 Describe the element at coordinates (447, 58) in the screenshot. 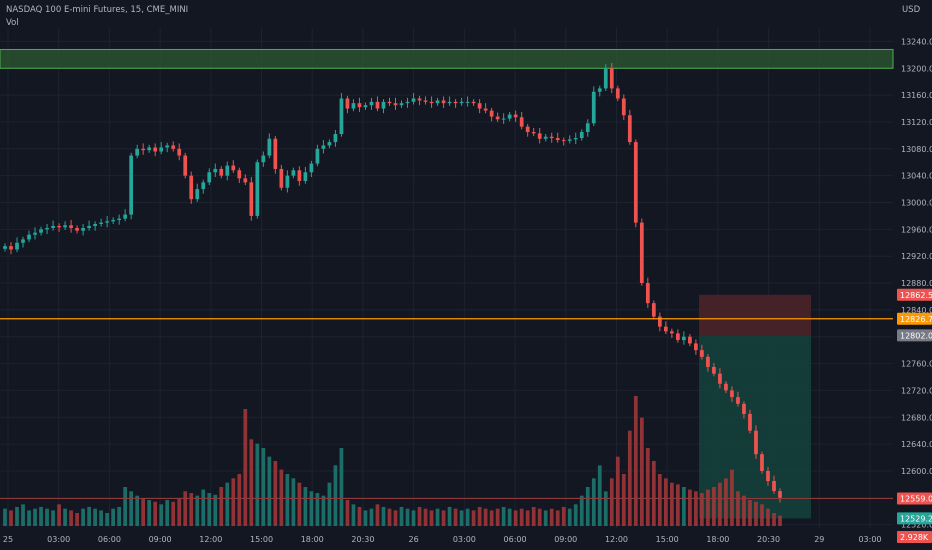

I see `resistance-zone` at that location.